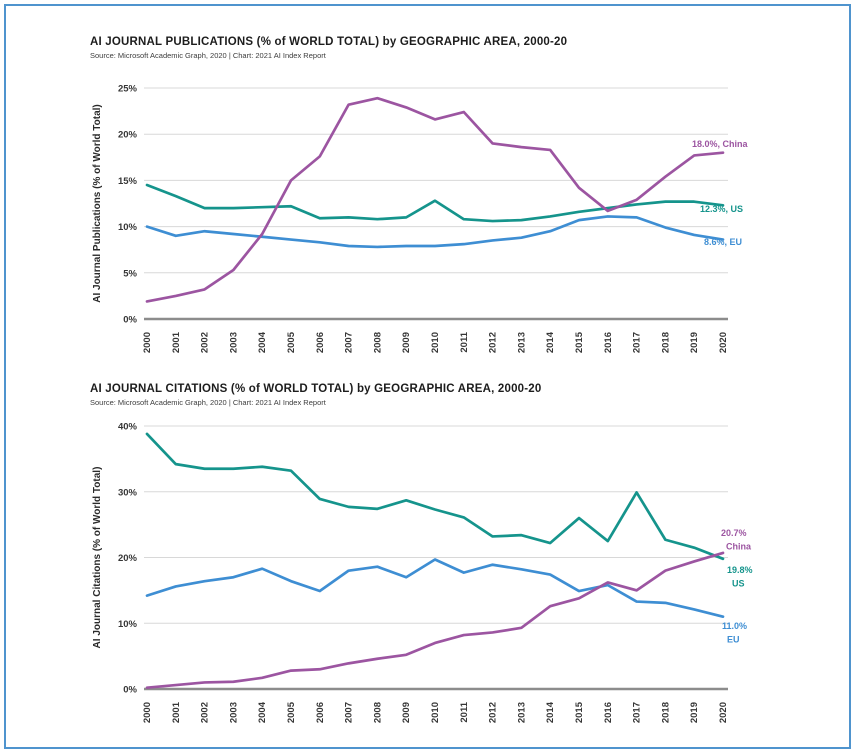 This screenshot has height=754, width=856. I want to click on line-end-label-china: China, so click(739, 547).